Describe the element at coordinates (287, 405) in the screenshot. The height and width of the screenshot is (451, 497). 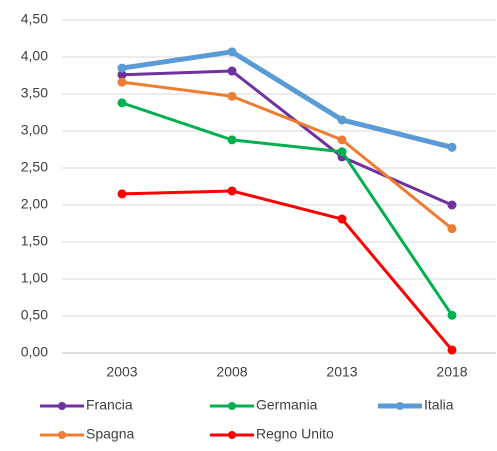
I see `legend-label: Germania` at that location.